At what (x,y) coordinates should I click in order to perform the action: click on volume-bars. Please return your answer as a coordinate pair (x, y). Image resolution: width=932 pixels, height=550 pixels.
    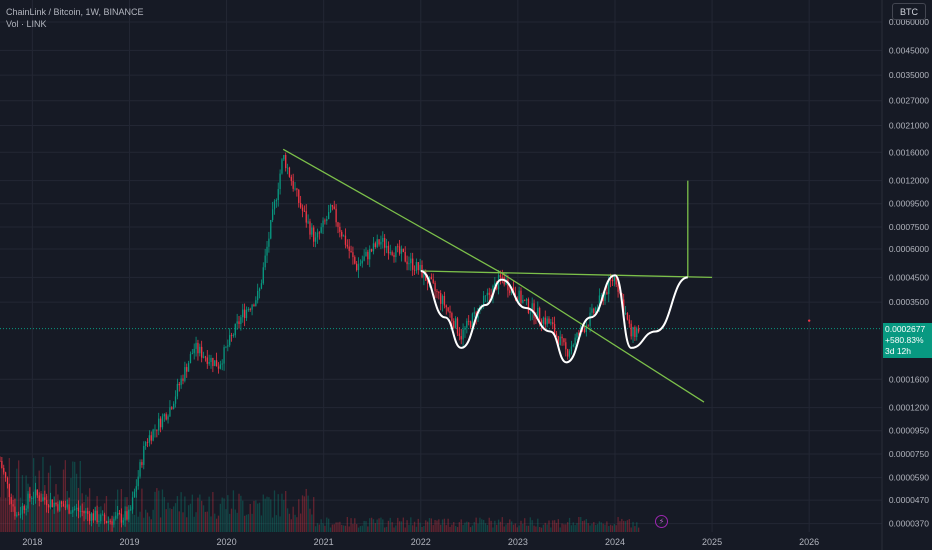
    Looking at the image, I should click on (320, 494).